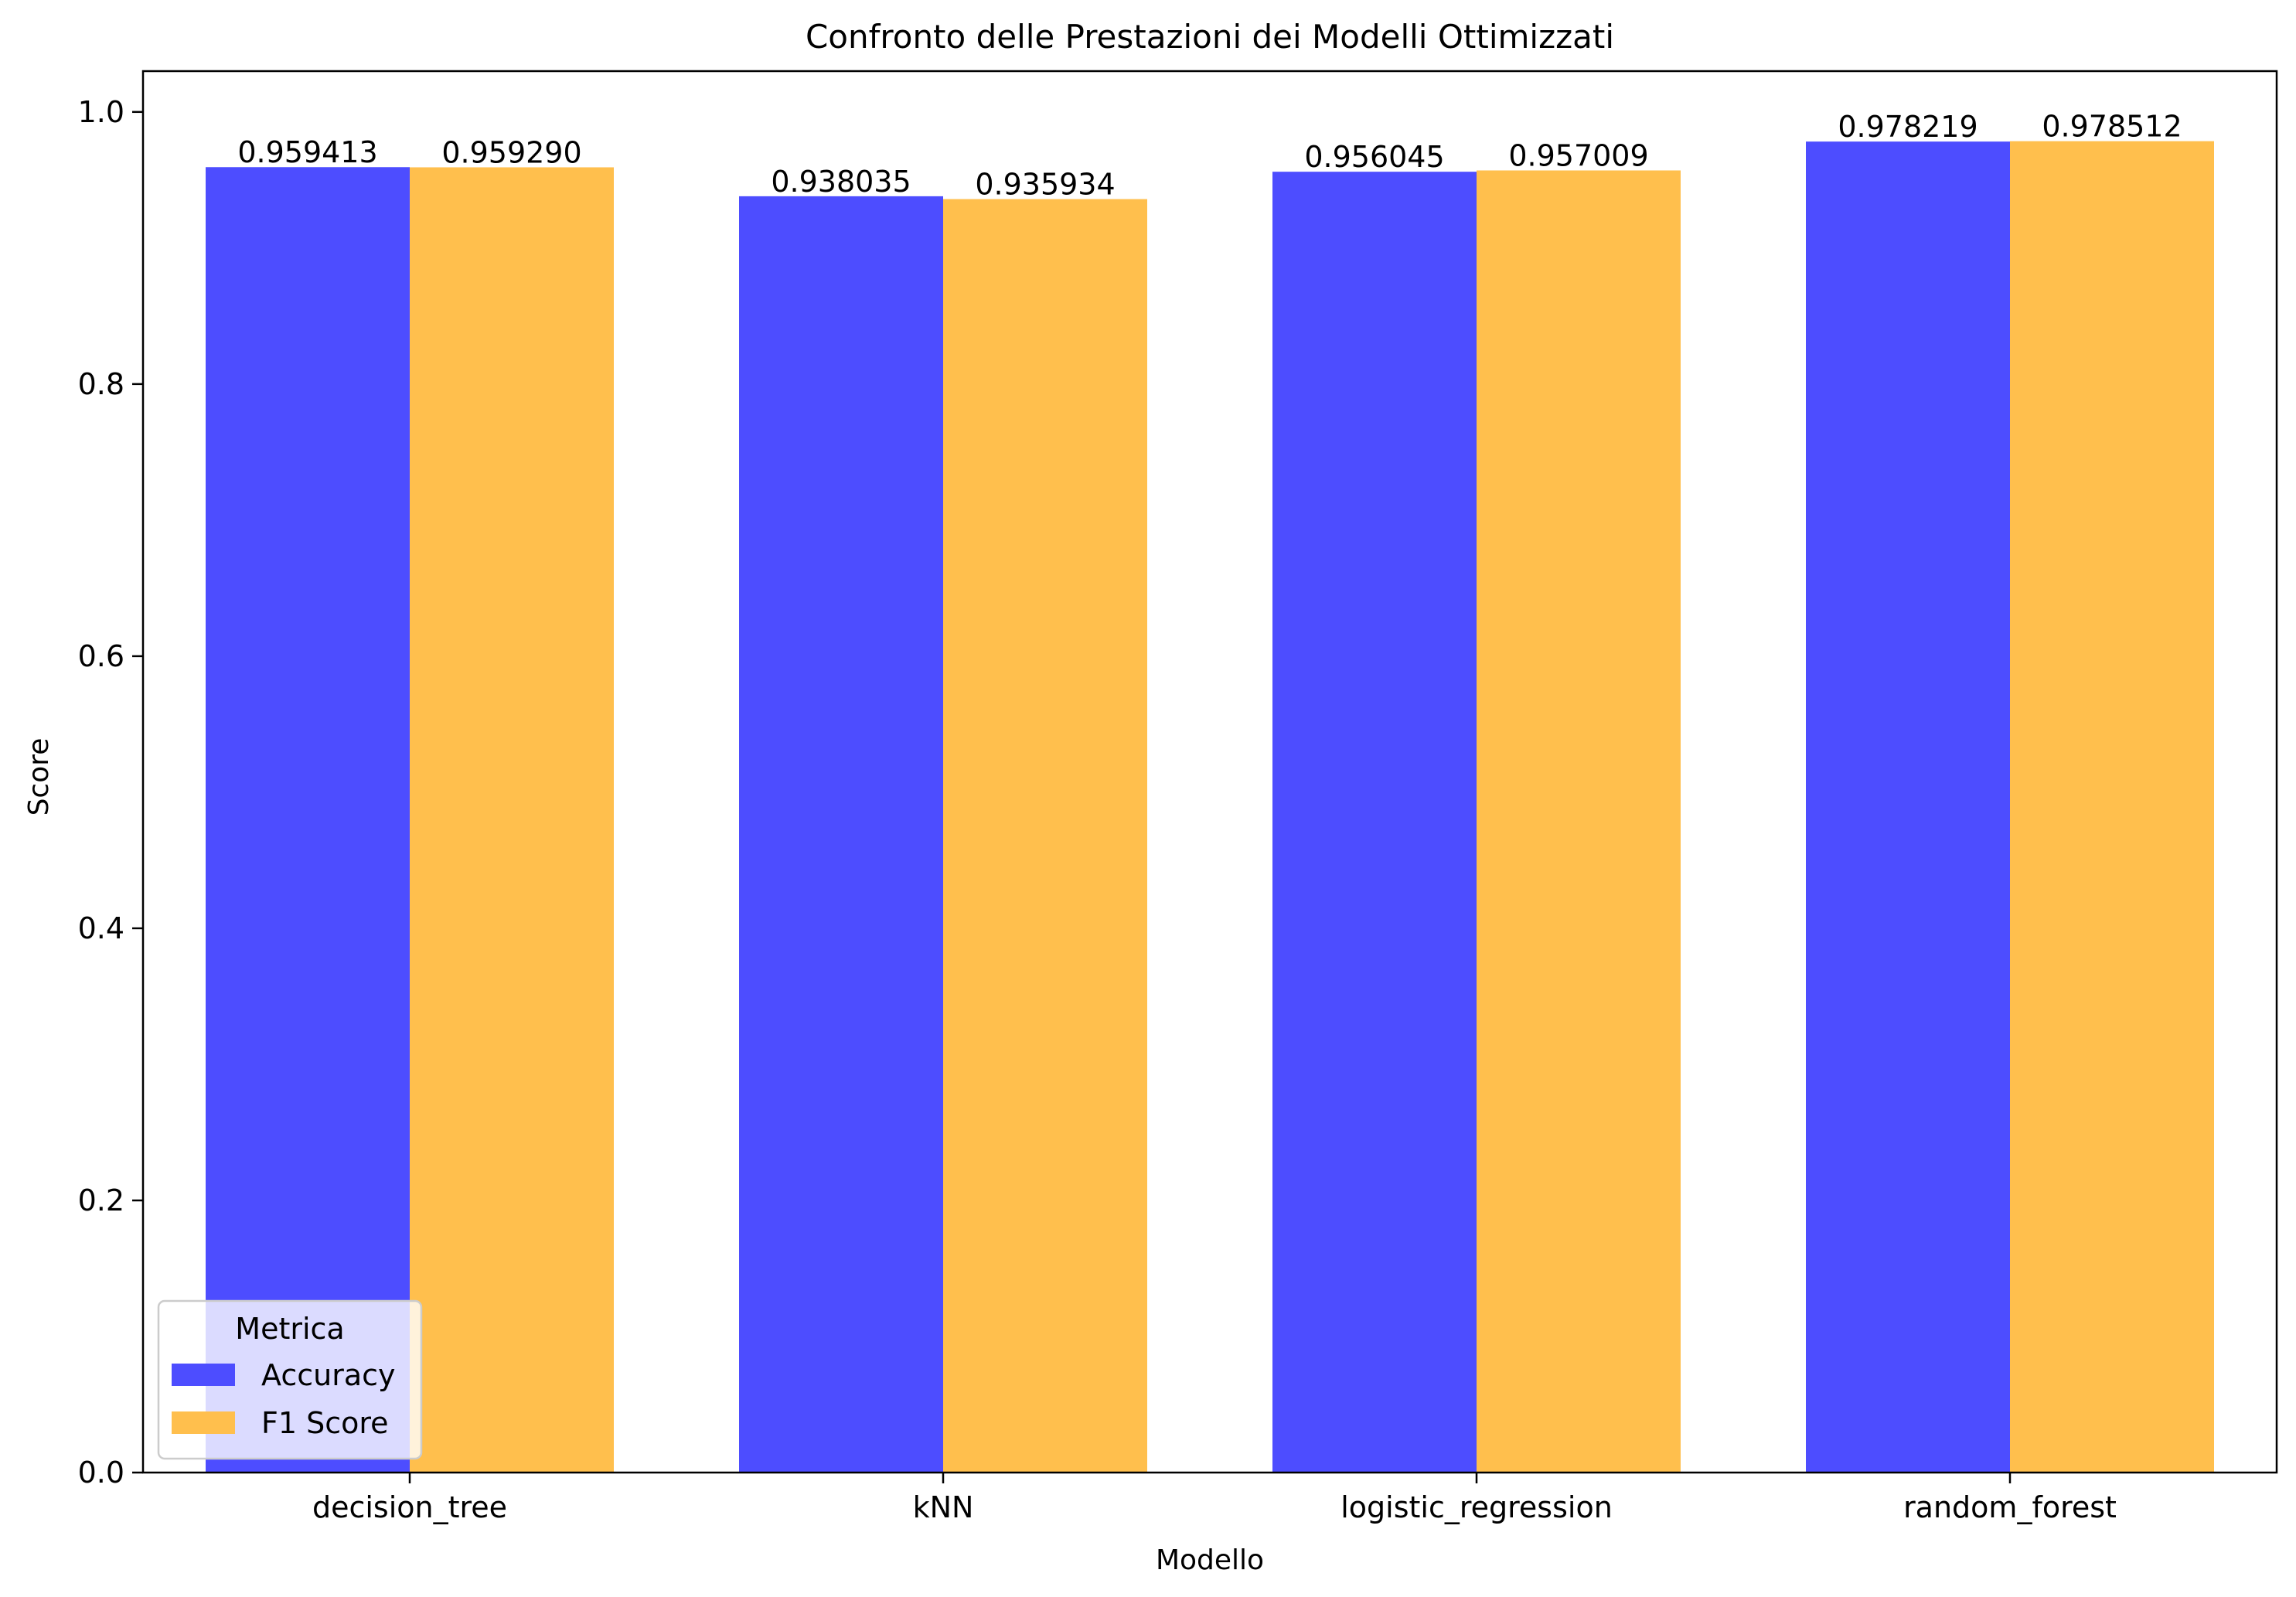  Describe the element at coordinates (841, 182) in the screenshot. I see `bar-value-label-accuracy-knn: 0.938035` at that location.